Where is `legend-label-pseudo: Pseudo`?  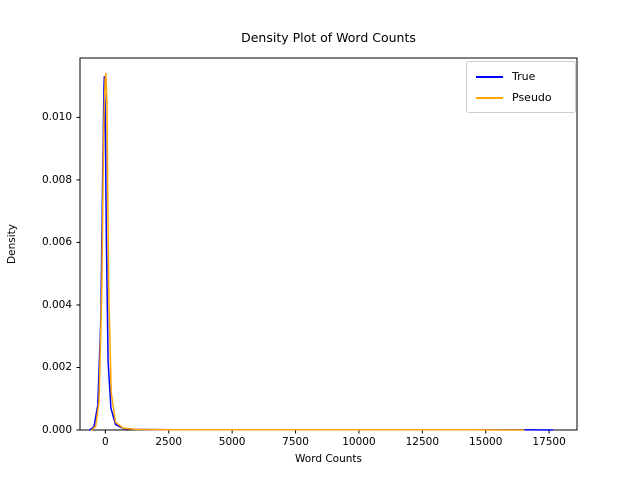 legend-label-pseudo: Pseudo is located at coordinates (532, 97).